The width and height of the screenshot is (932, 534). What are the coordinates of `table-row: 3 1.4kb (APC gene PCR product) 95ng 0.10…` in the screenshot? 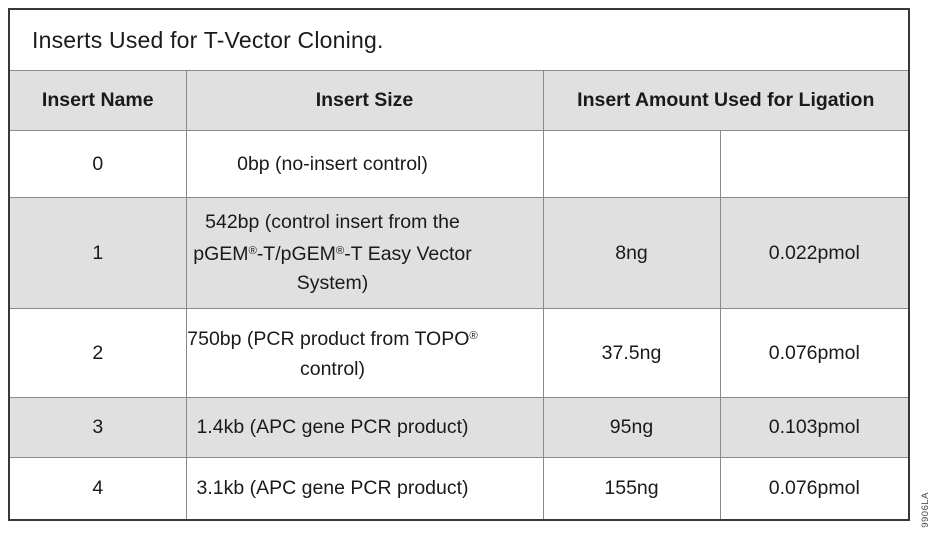 It's located at (459, 427).